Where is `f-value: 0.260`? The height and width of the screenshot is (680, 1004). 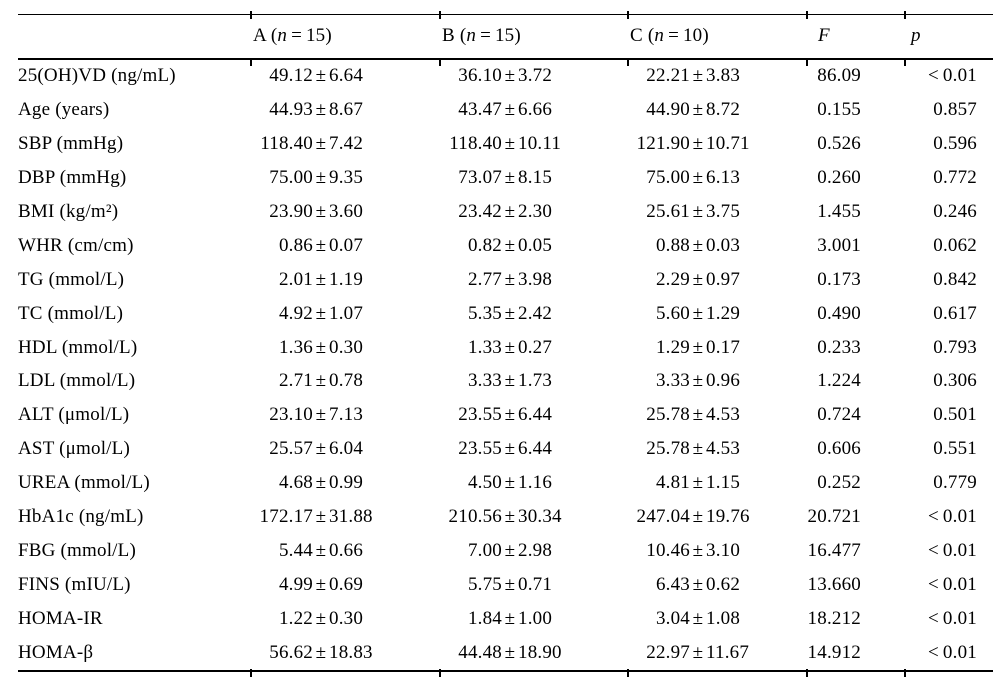 f-value: 0.260 is located at coordinates (839, 178).